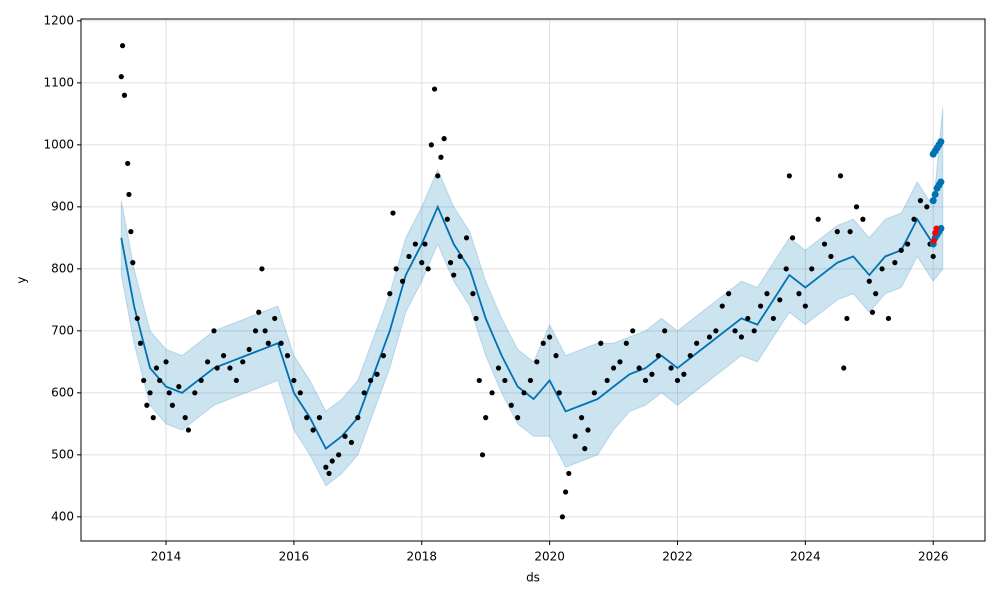 The width and height of the screenshot is (1000, 604). I want to click on y-axis-label: y, so click(22, 279).